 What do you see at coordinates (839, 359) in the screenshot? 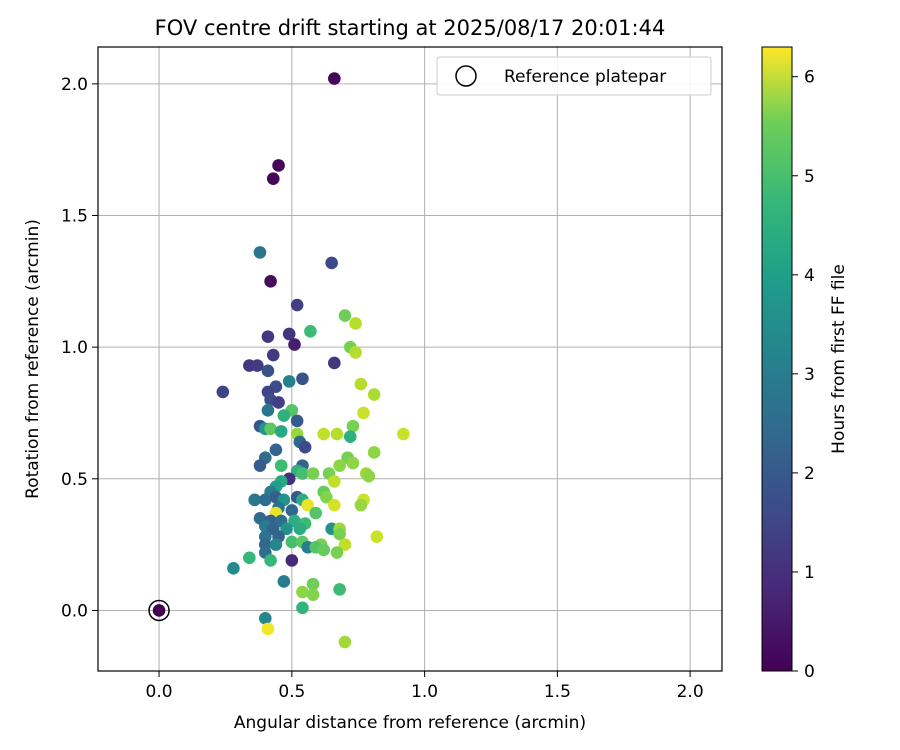
I see `colorbar-label: Hours from first FF file` at bounding box center [839, 359].